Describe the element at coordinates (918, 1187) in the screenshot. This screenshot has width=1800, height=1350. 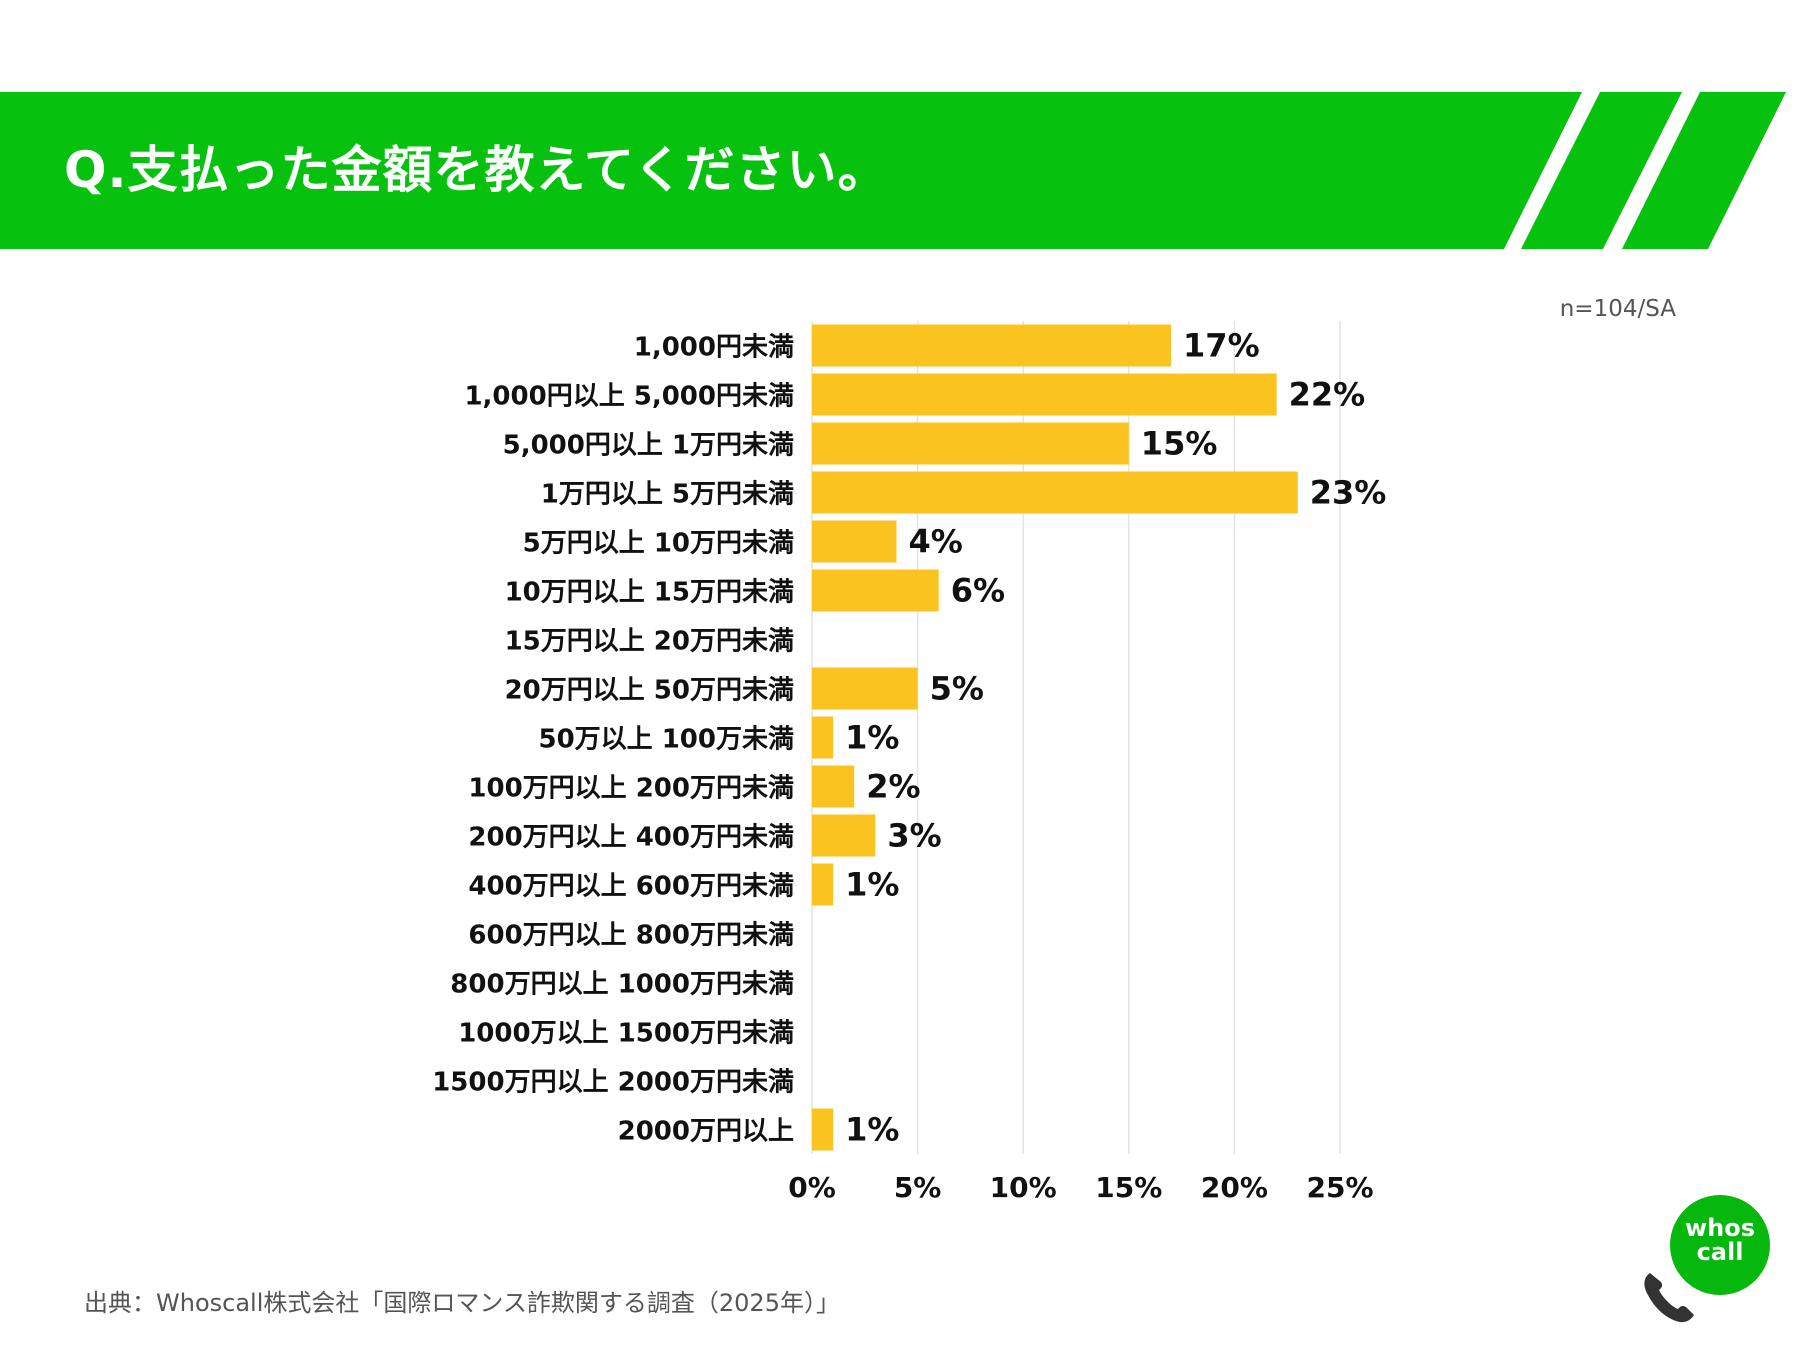
I see `x-tick-label: 5%` at that location.